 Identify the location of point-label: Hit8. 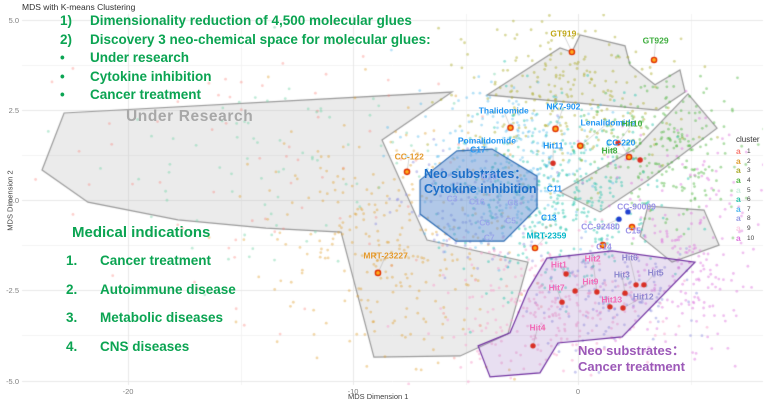
(609, 150).